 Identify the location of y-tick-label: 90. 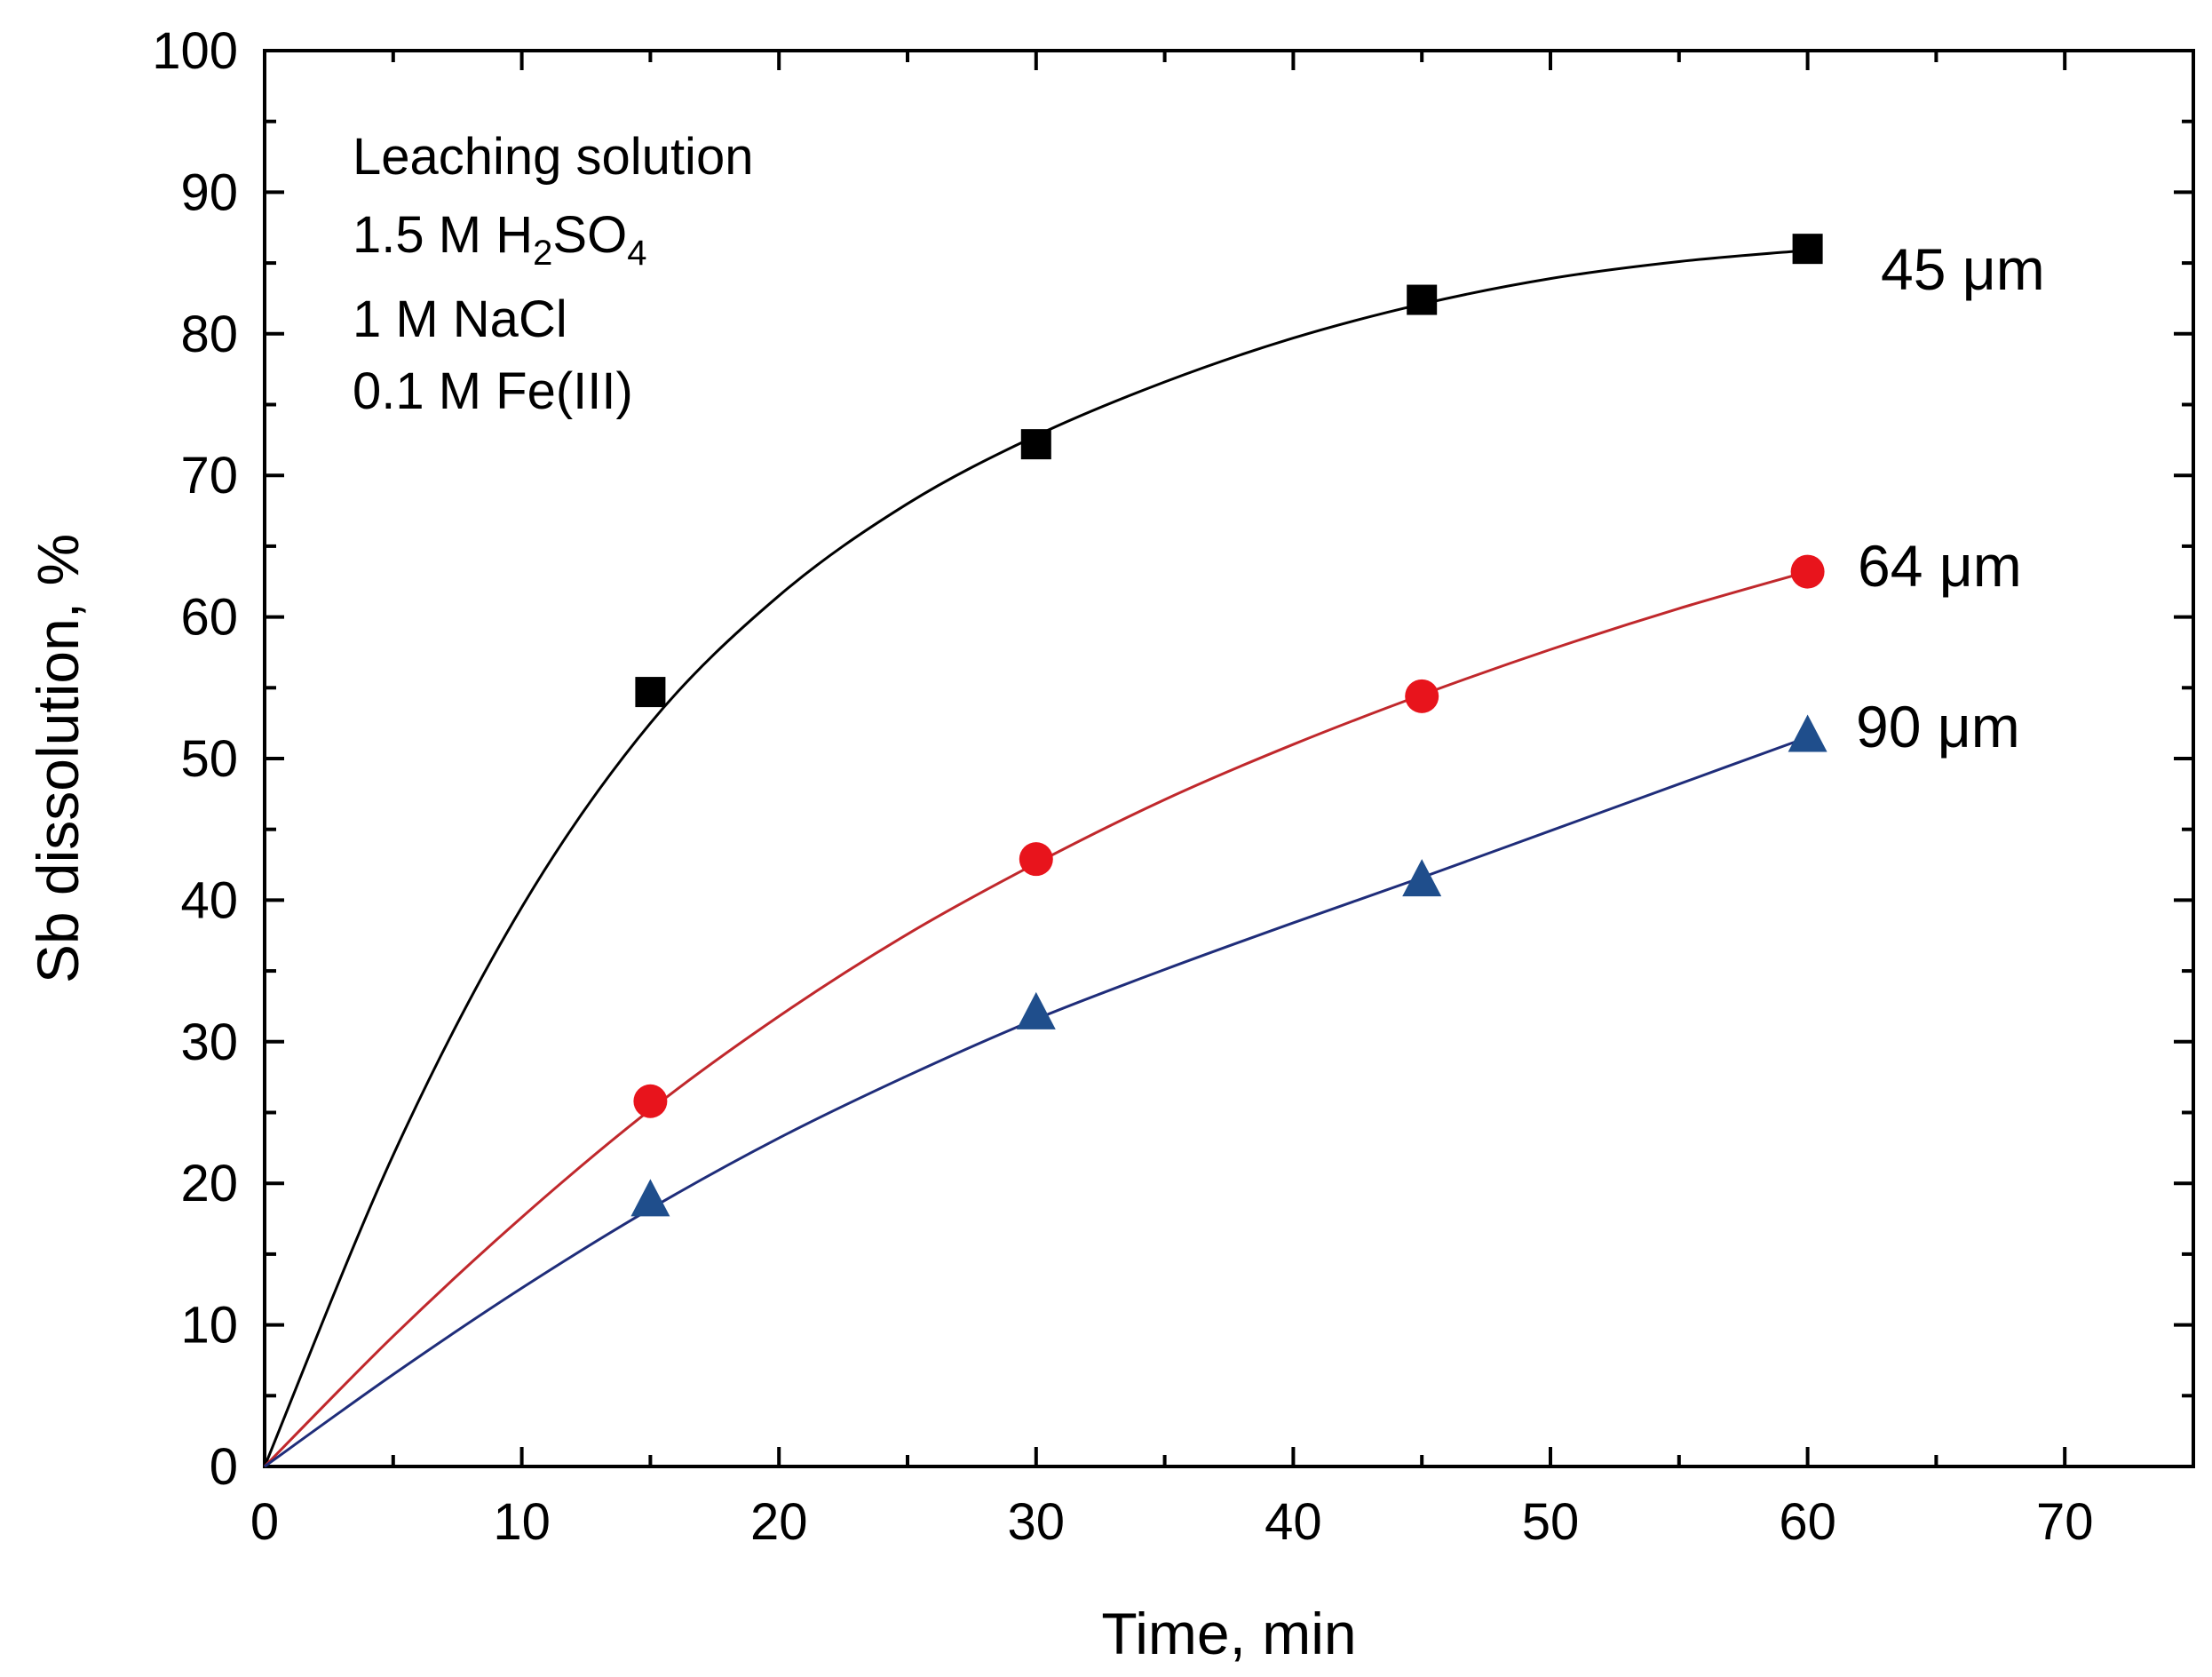
(209, 192).